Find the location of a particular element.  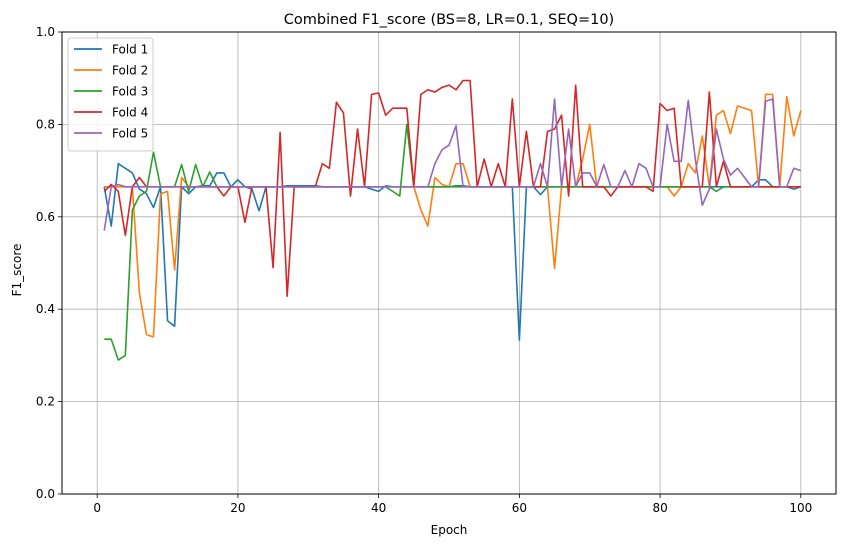

y-tick-label: 0.2 is located at coordinates (45, 402).